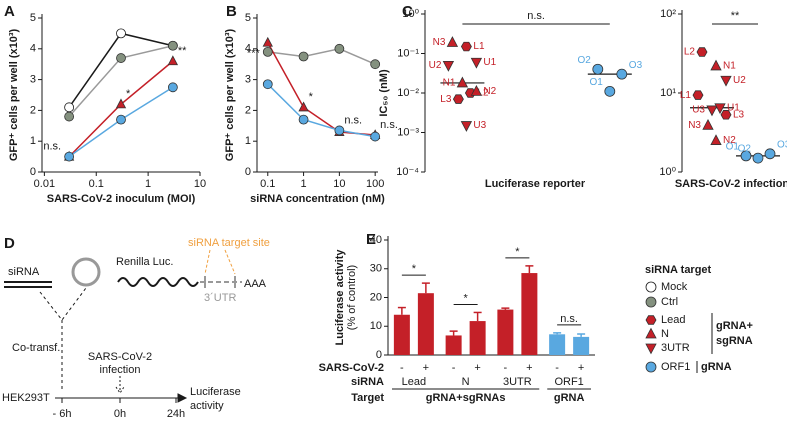  What do you see at coordinates (734, 326) in the screenshot?
I see `legend-group-label: gRNA+` at bounding box center [734, 326].